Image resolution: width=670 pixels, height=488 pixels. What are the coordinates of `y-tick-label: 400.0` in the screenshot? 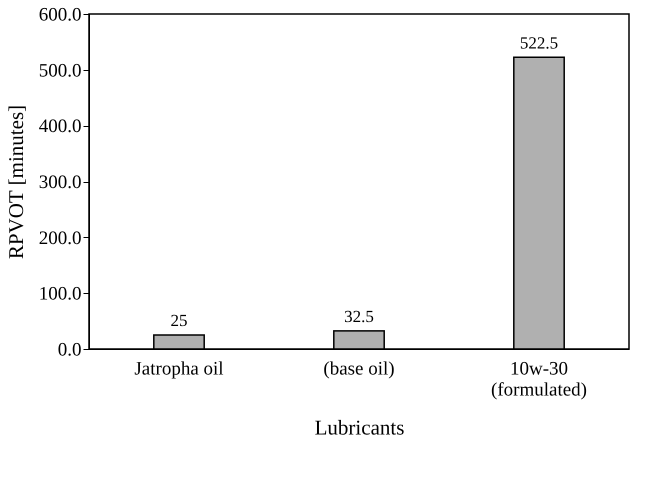 It's located at (60, 127).